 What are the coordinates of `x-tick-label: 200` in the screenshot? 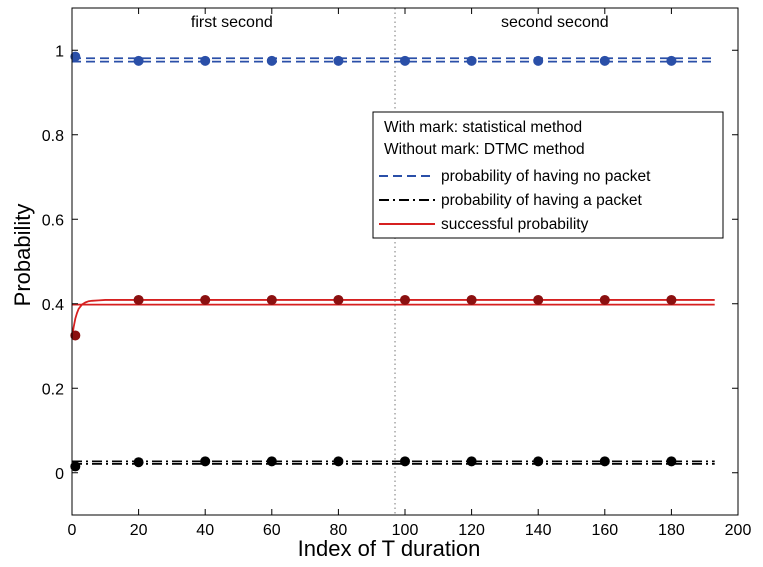 It's located at (738, 530).